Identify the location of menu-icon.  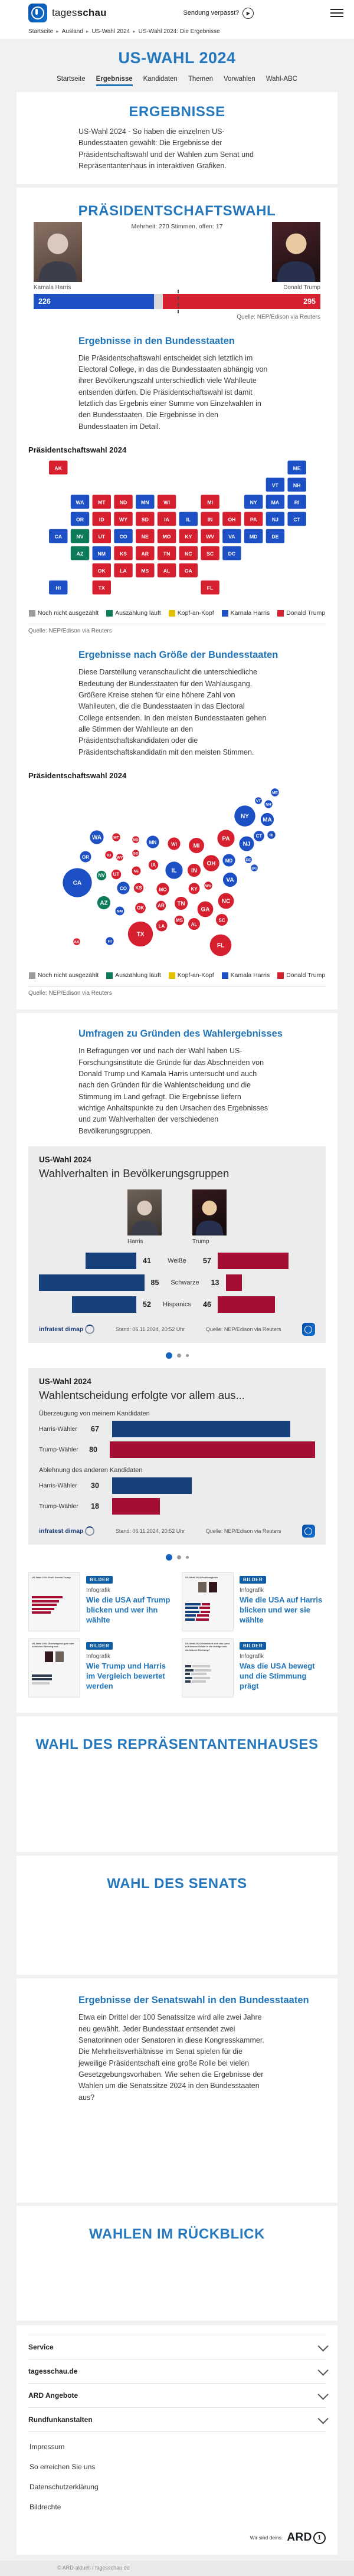
(336, 13).